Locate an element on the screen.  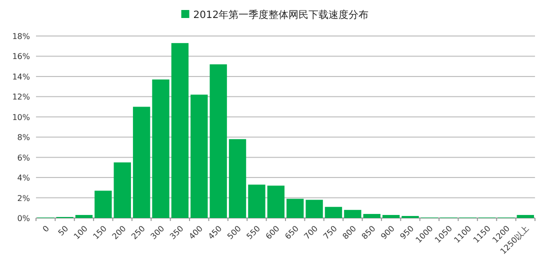
x-tick-label: 950 is located at coordinates (407, 233).